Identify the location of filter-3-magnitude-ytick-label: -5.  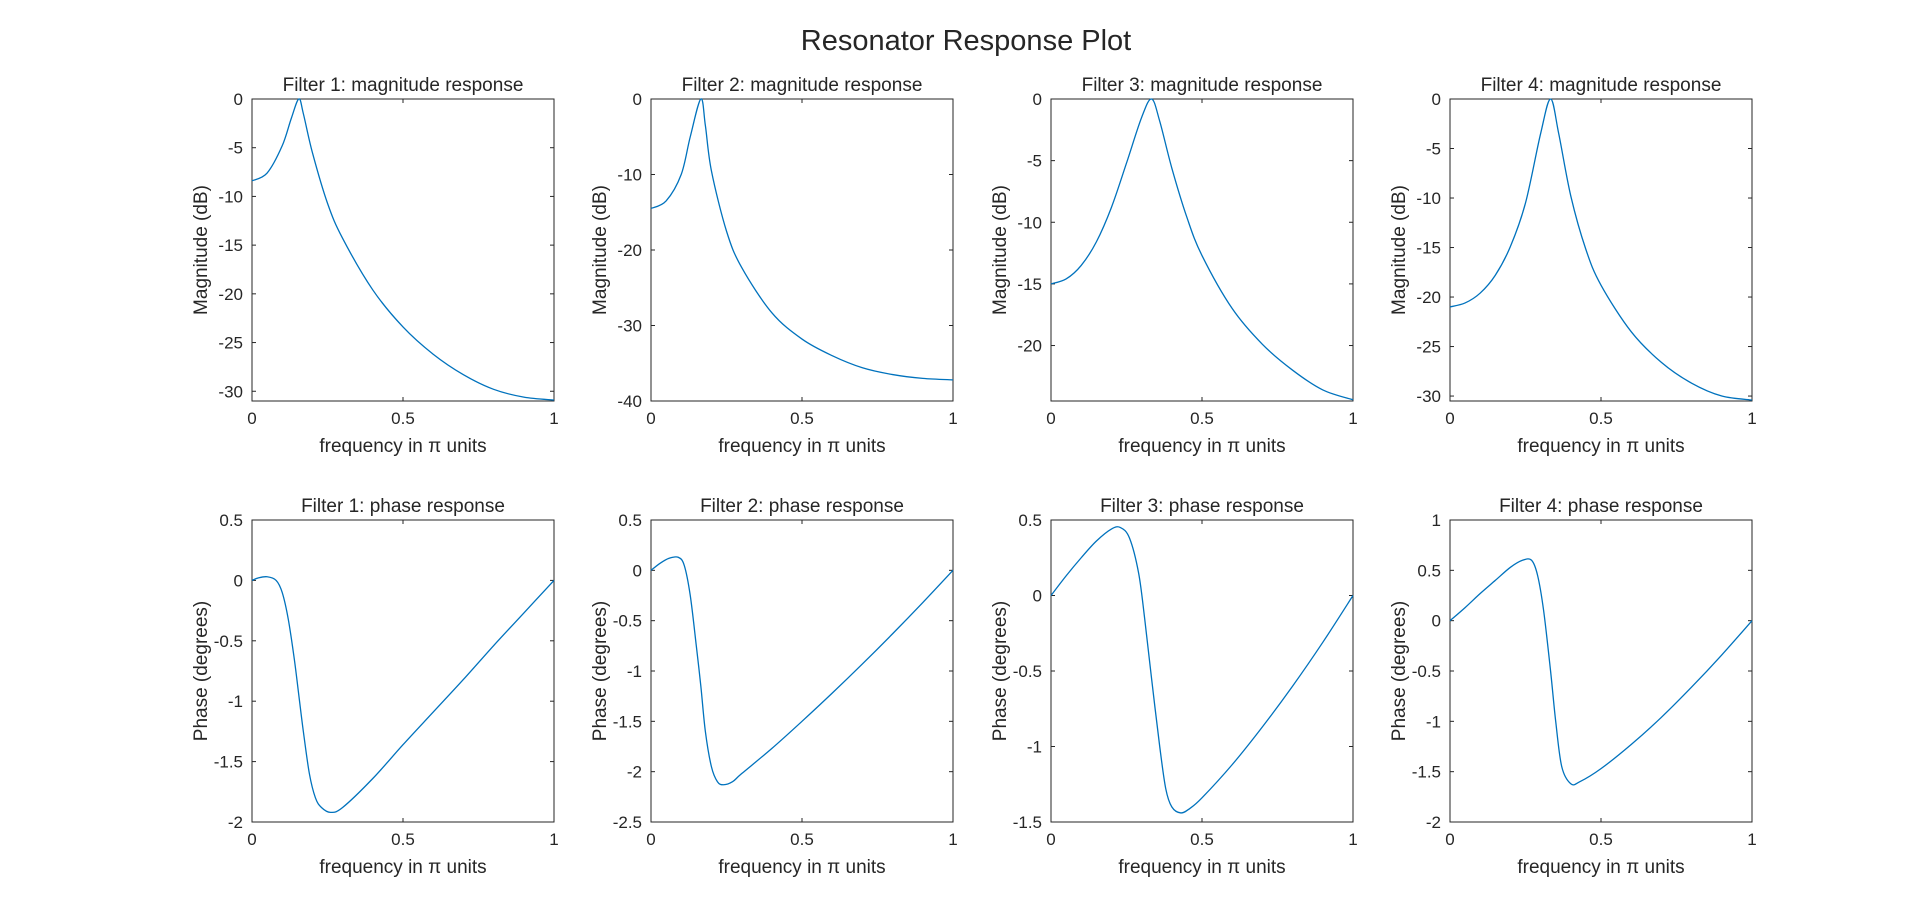
(1034, 161).